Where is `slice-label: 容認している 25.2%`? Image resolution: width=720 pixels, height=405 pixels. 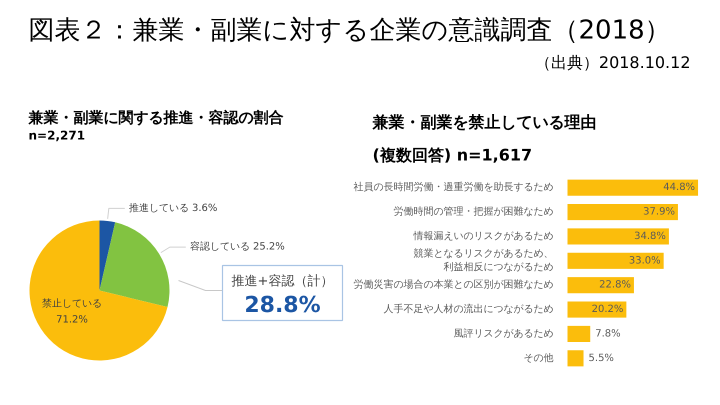 slice-label: 容認している 25.2% is located at coordinates (237, 246).